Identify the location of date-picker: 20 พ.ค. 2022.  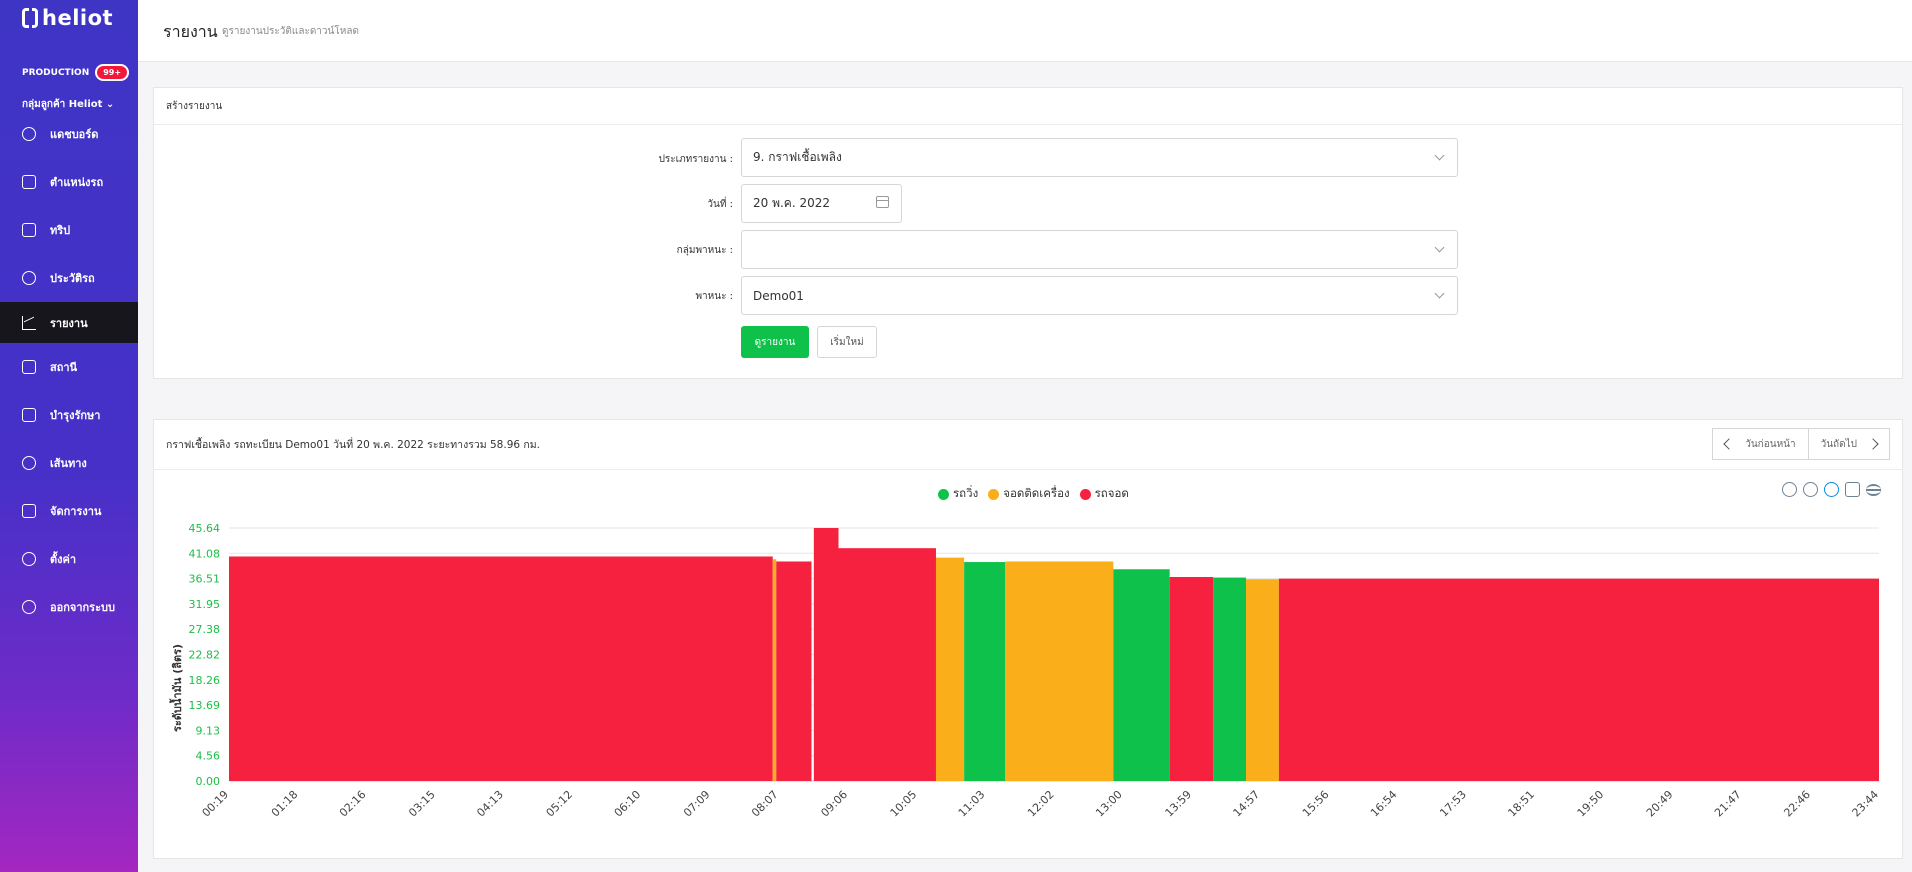
(821, 203).